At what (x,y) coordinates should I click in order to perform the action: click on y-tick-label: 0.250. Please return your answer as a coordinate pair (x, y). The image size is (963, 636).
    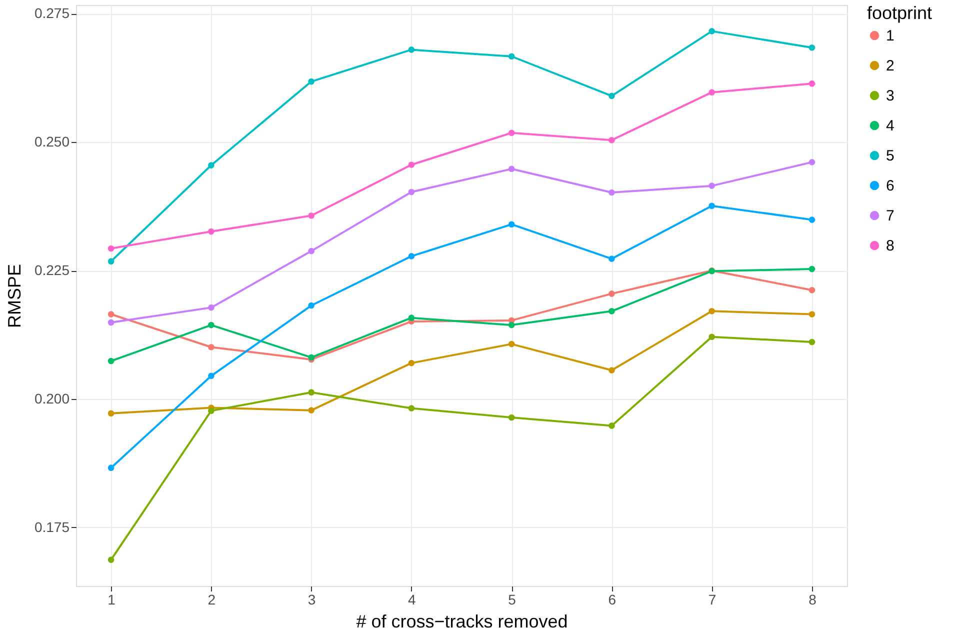
    Looking at the image, I should click on (52, 142).